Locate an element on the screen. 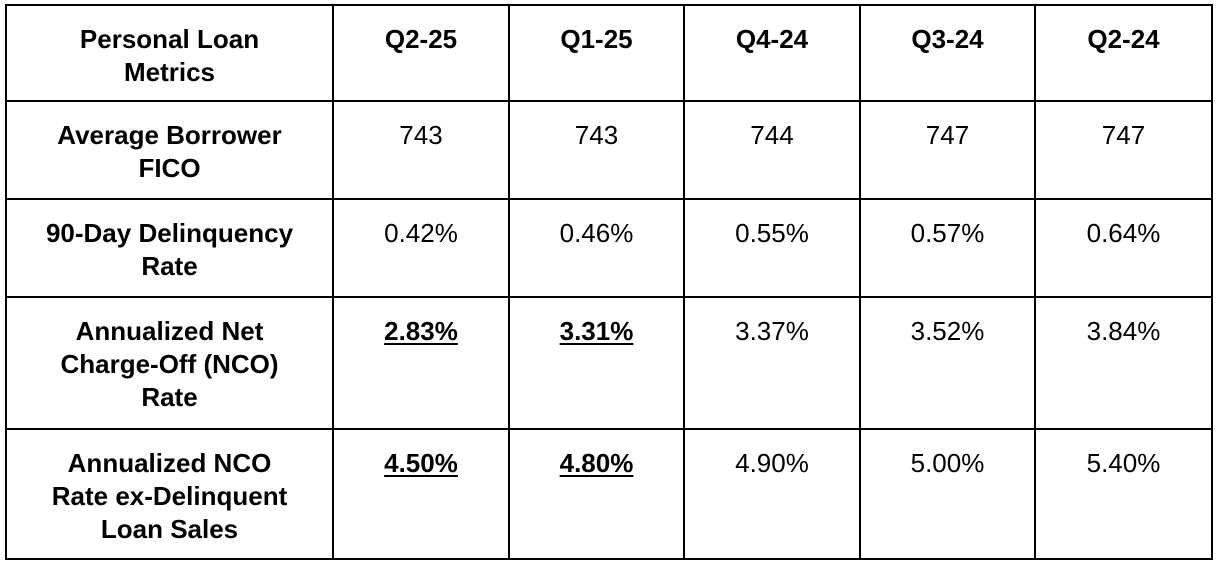  row-label: Personal Loan Metrics is located at coordinates (169, 53).